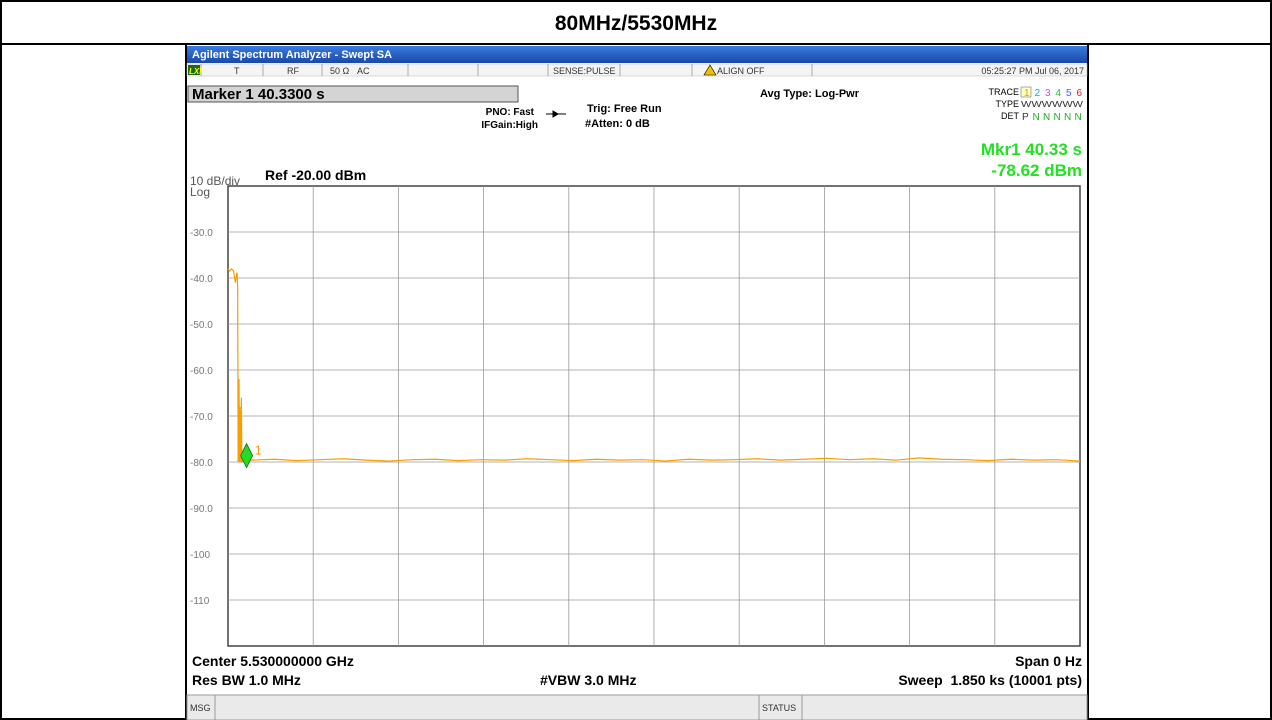 Image resolution: width=1272 pixels, height=720 pixels. Describe the element at coordinates (201, 325) in the screenshot. I see `y-tick-label: -50.0` at that location.